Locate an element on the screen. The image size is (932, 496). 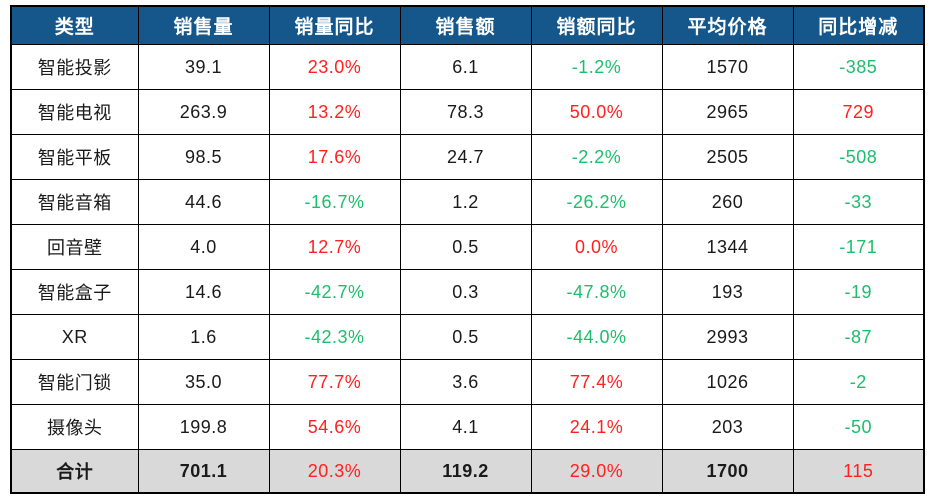
table-cell: 54.6% is located at coordinates (334, 427).